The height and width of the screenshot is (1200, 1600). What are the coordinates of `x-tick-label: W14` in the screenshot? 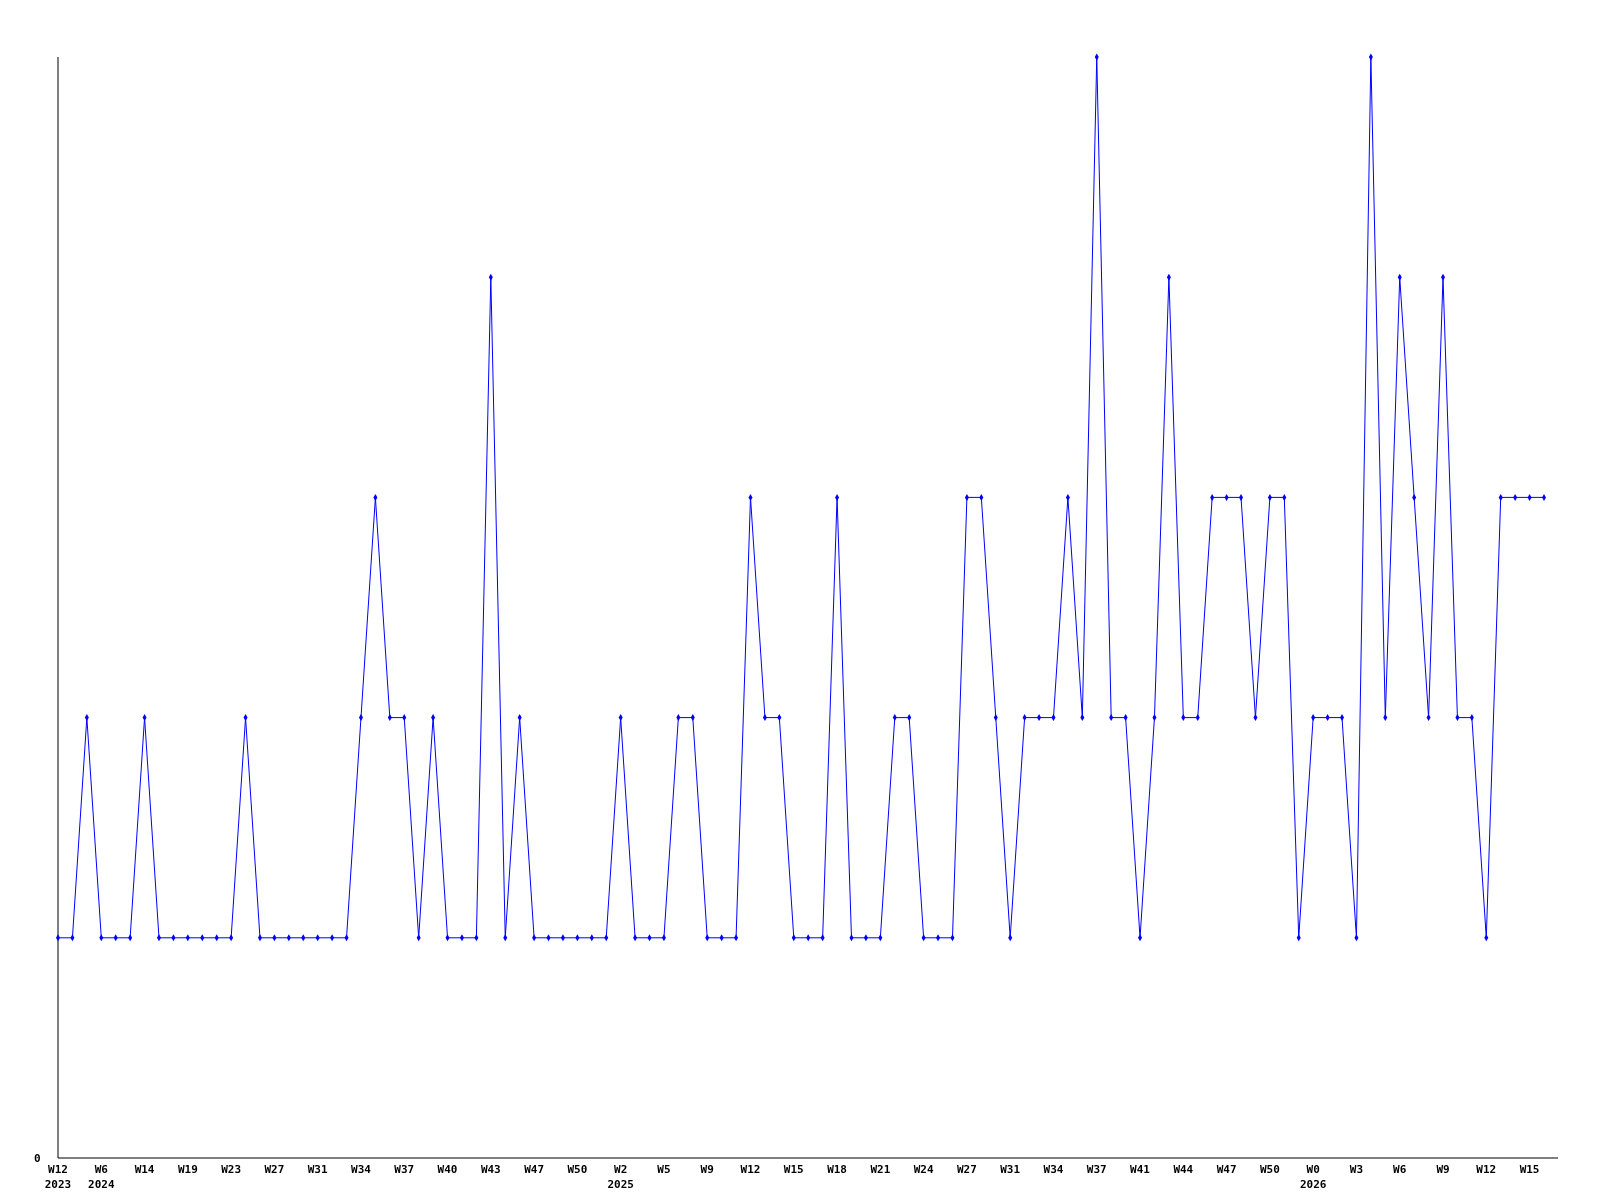 It's located at (144, 1169).